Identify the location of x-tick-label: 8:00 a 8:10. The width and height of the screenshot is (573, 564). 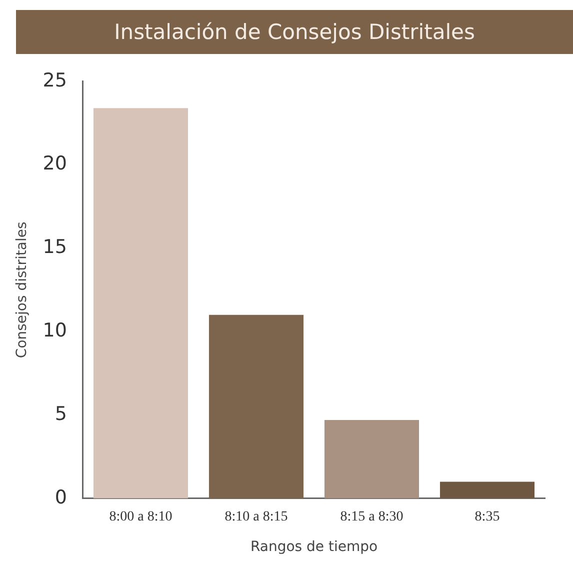
(140, 516).